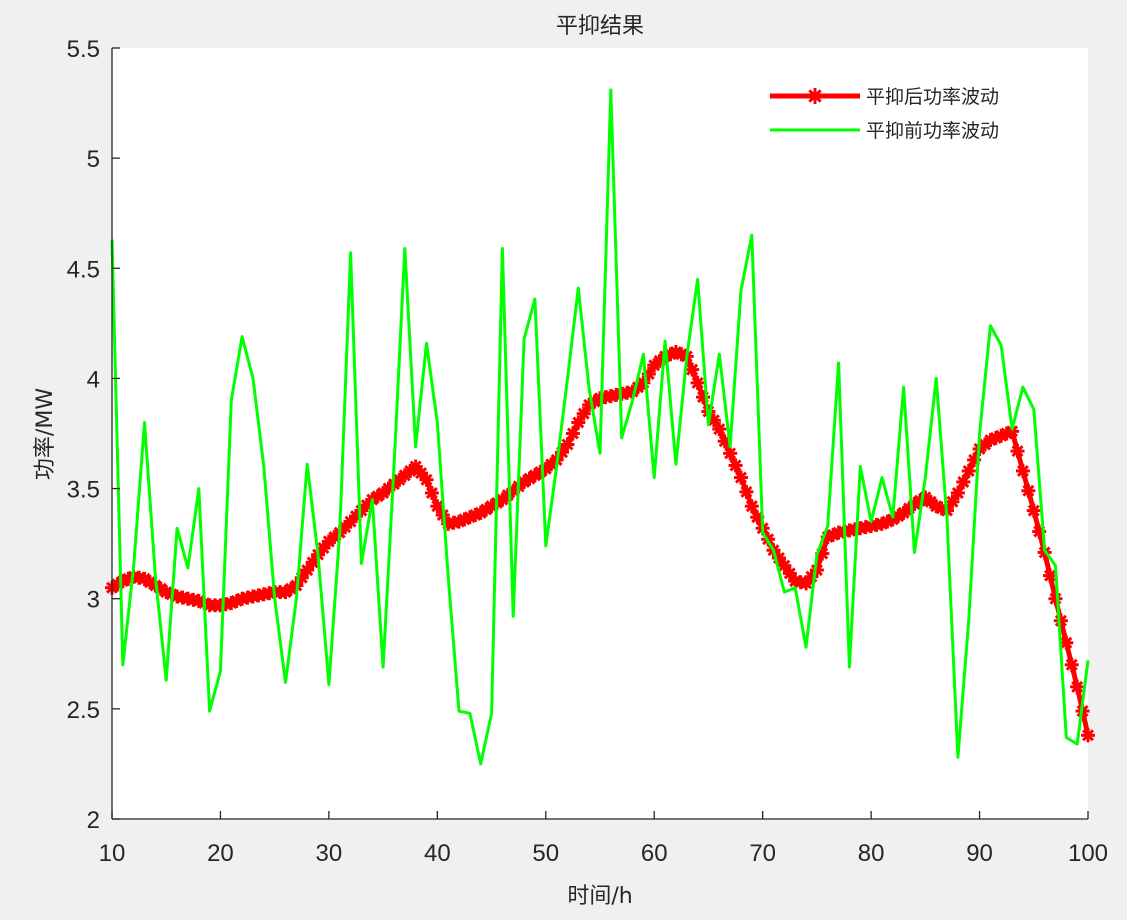 This screenshot has width=1127, height=920. What do you see at coordinates (220, 853) in the screenshot?
I see `x-tick-label: 20` at bounding box center [220, 853].